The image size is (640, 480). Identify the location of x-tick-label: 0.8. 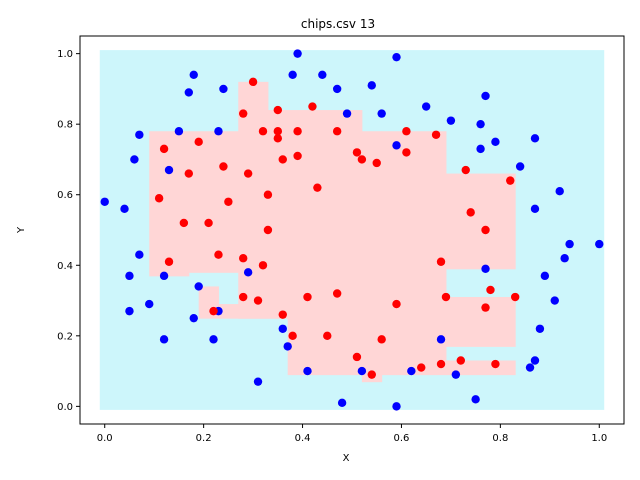
(500, 438).